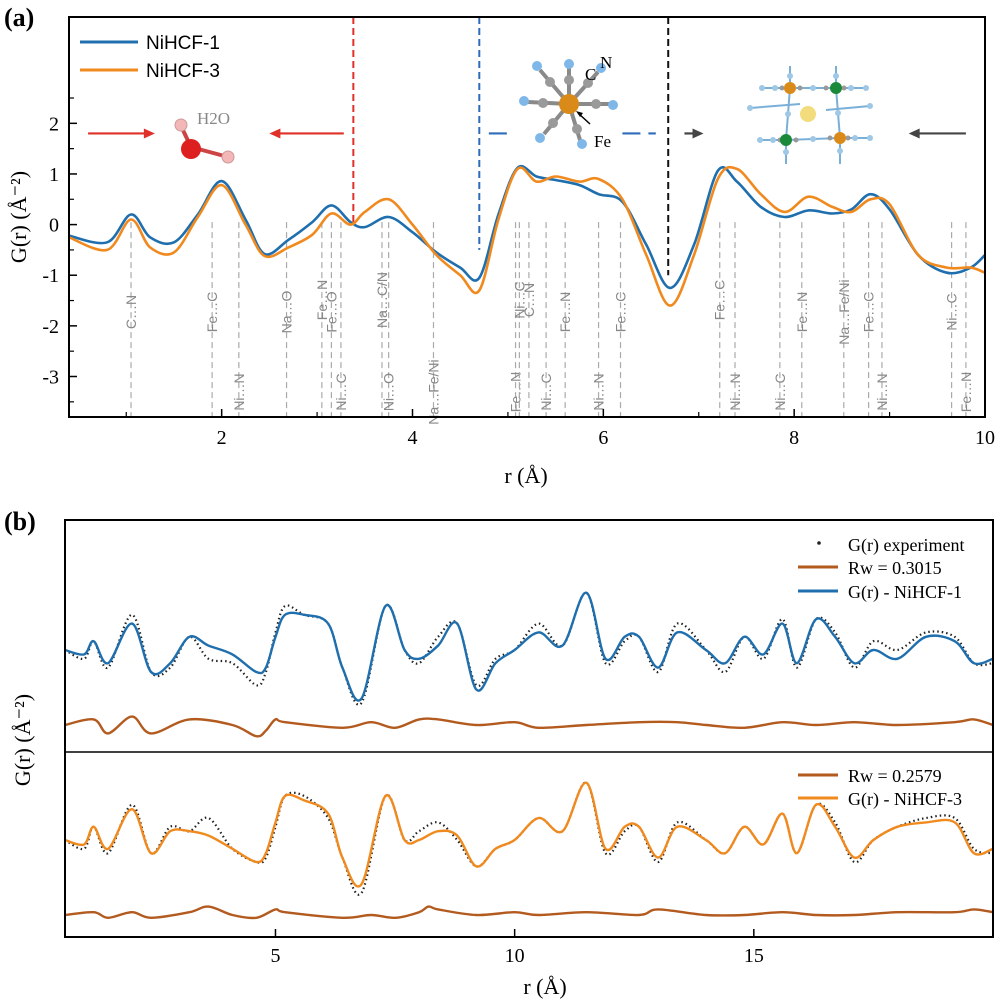 The image size is (1000, 1002). I want to click on legend-label-rw-1: Rw = 0.3015, so click(895, 568).